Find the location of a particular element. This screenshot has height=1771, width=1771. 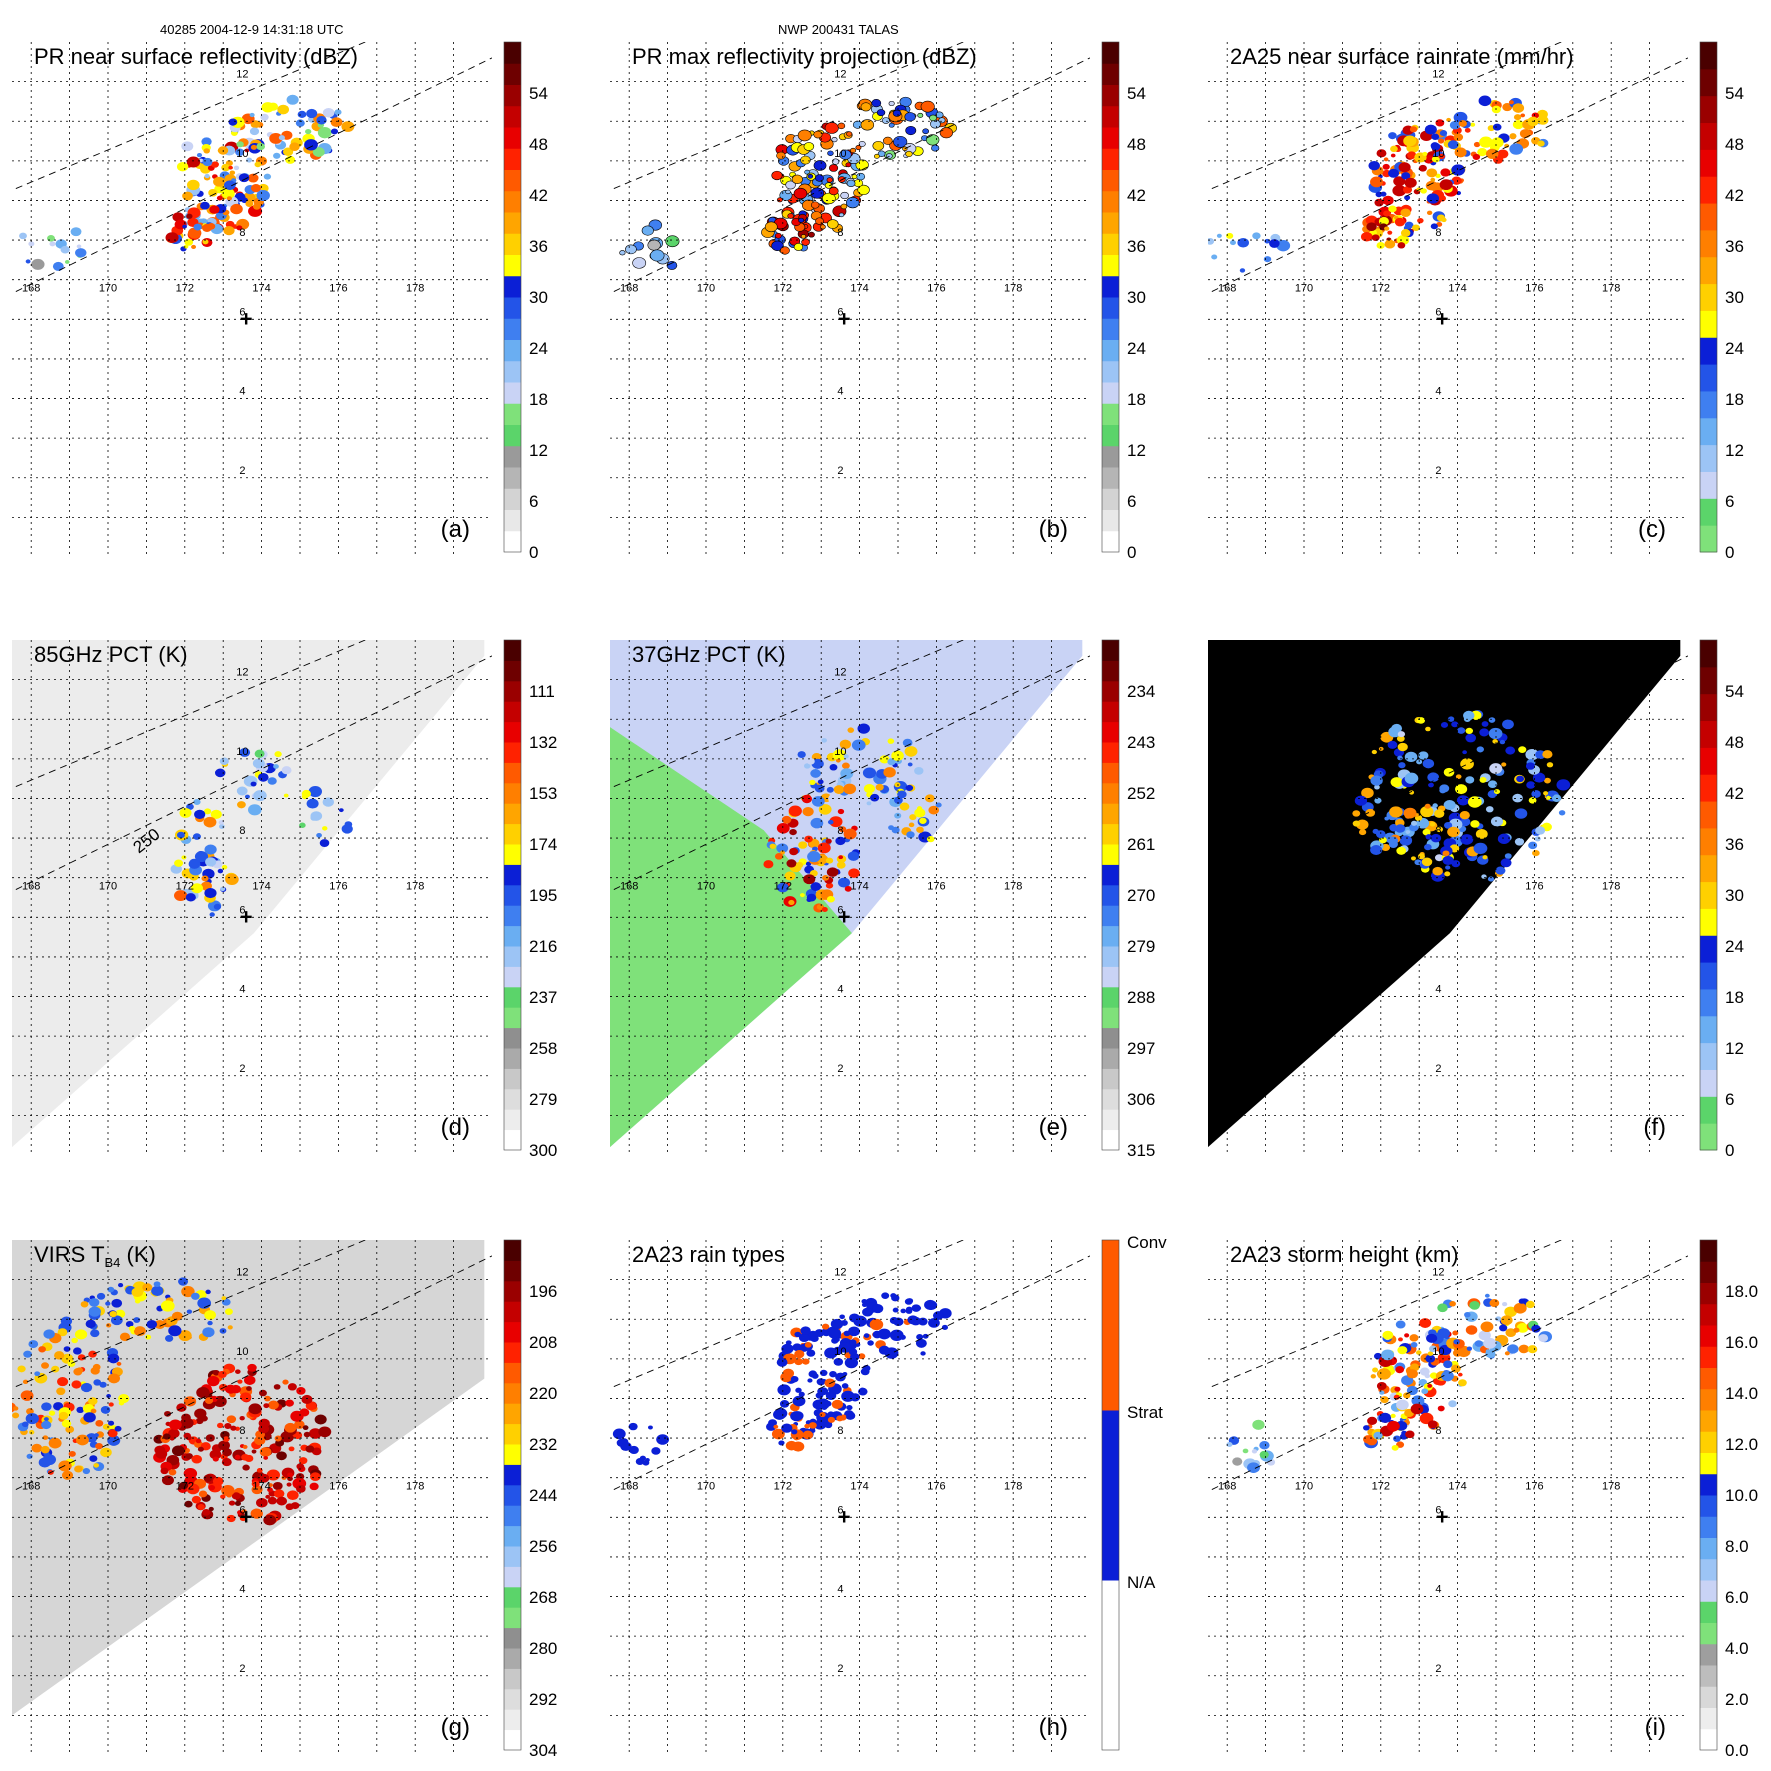

lon-label: 172 is located at coordinates (783, 887).